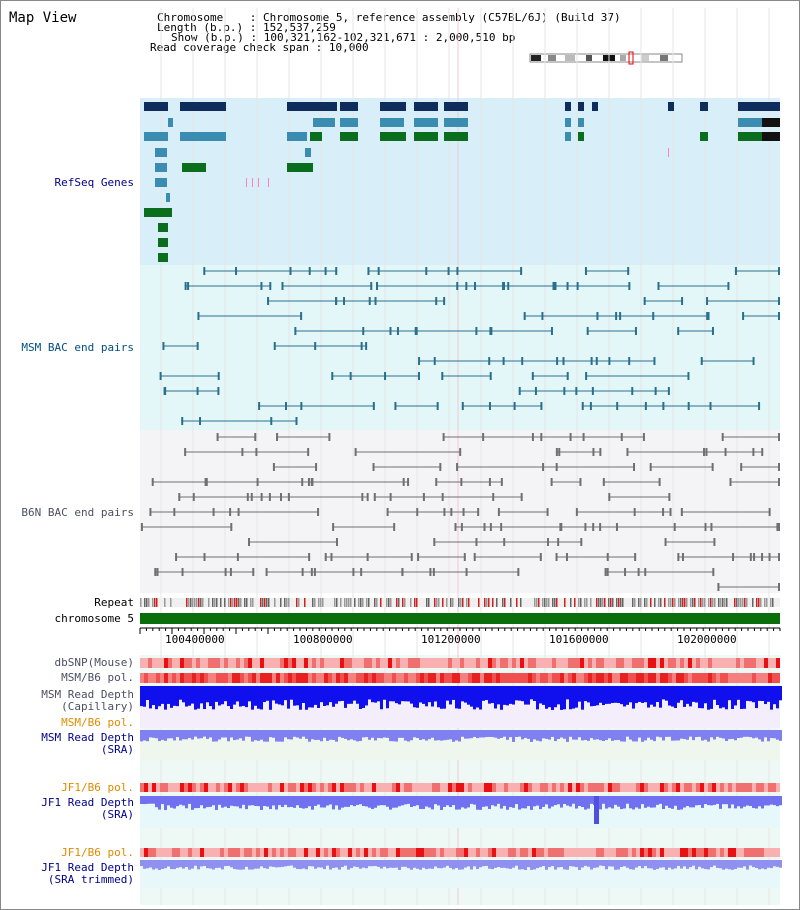  Describe the element at coordinates (94, 618) in the screenshot. I see `track-label-chromosome: chromosome 5` at that location.